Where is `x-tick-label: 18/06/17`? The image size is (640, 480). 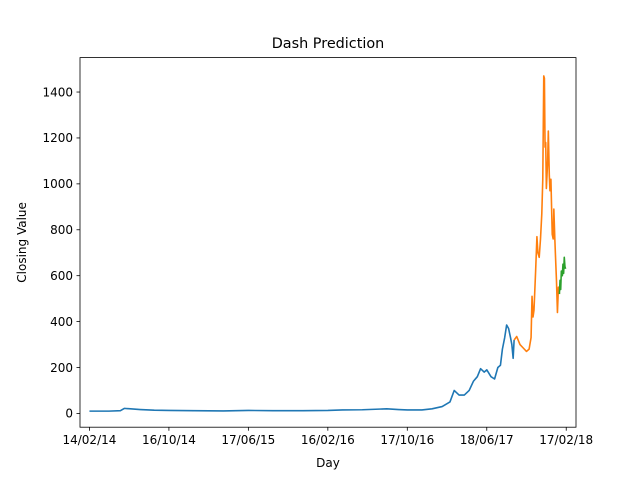 x-tick-label: 18/06/17 is located at coordinates (487, 440).